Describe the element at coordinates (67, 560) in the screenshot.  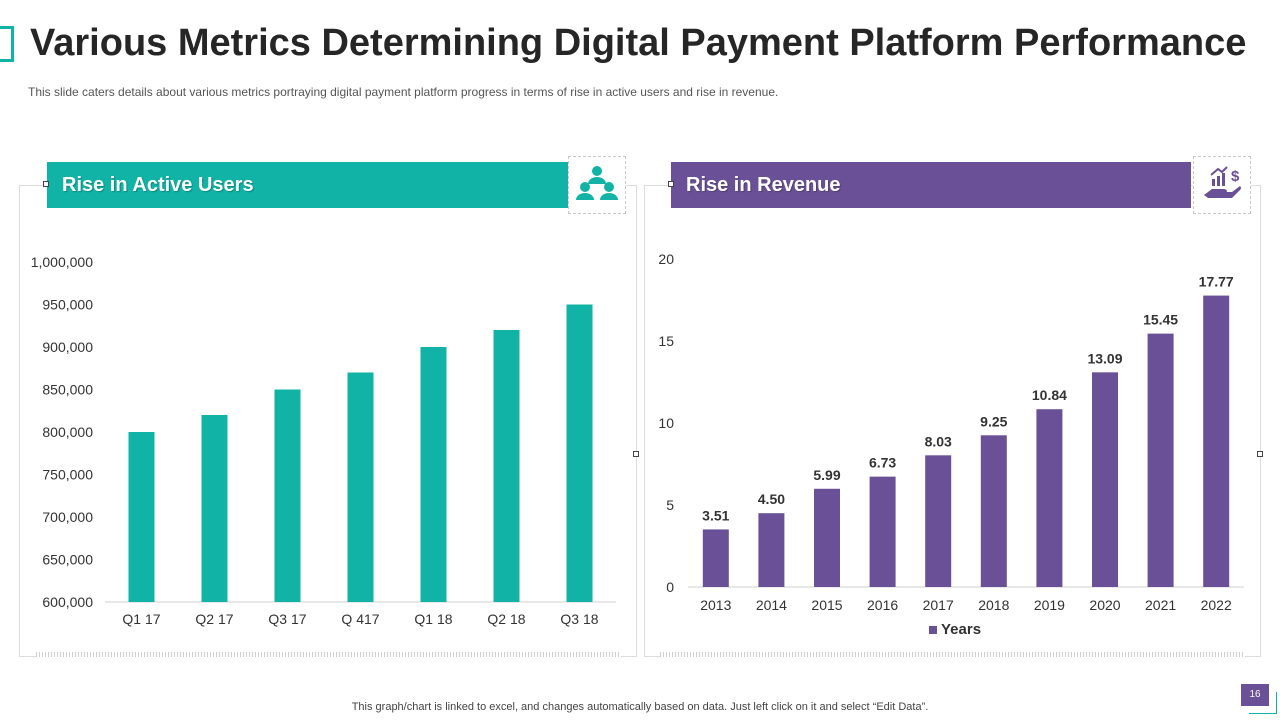
I see `y-tick-label: 650,000` at that location.